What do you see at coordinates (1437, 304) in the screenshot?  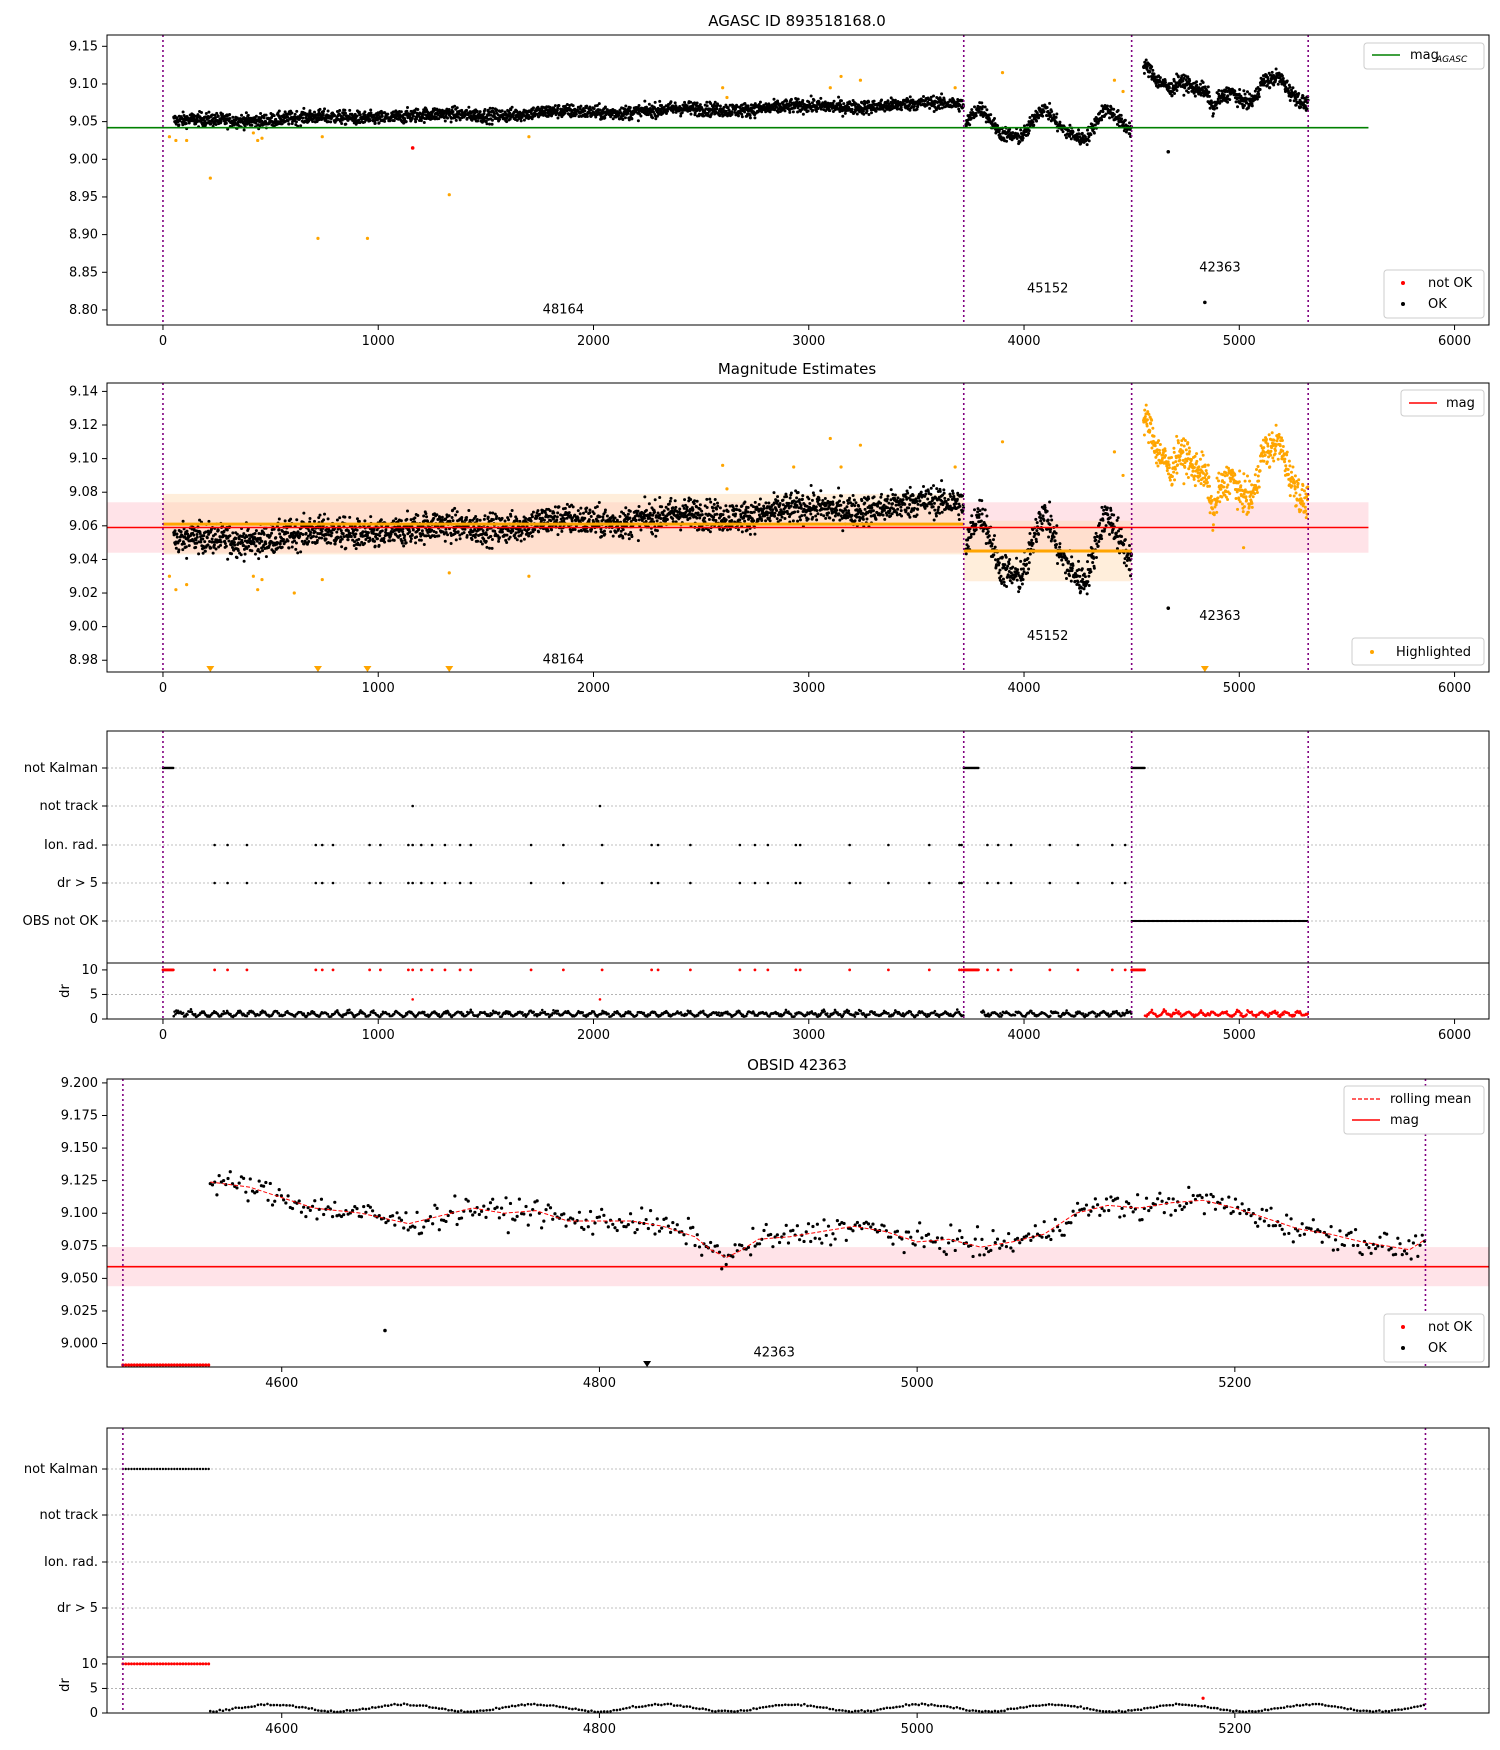 I see `legend-ok-label: OK` at bounding box center [1437, 304].